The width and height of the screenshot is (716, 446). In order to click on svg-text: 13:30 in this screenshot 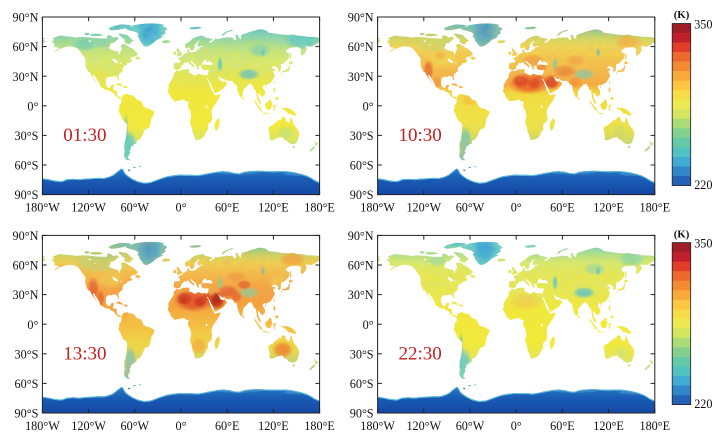, I will do `click(84, 353)`.